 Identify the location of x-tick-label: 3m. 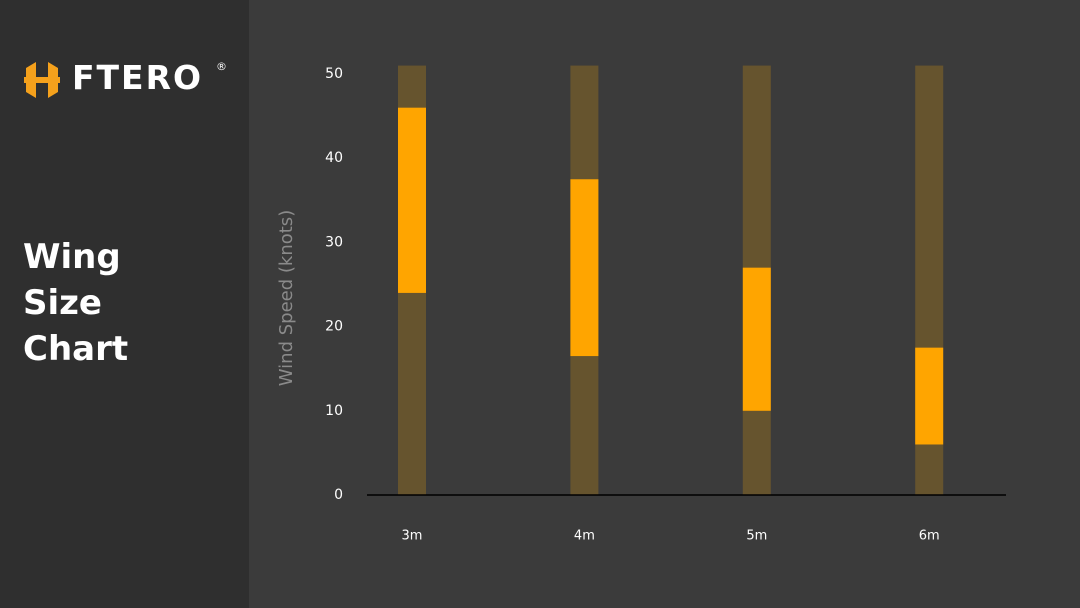
(412, 536).